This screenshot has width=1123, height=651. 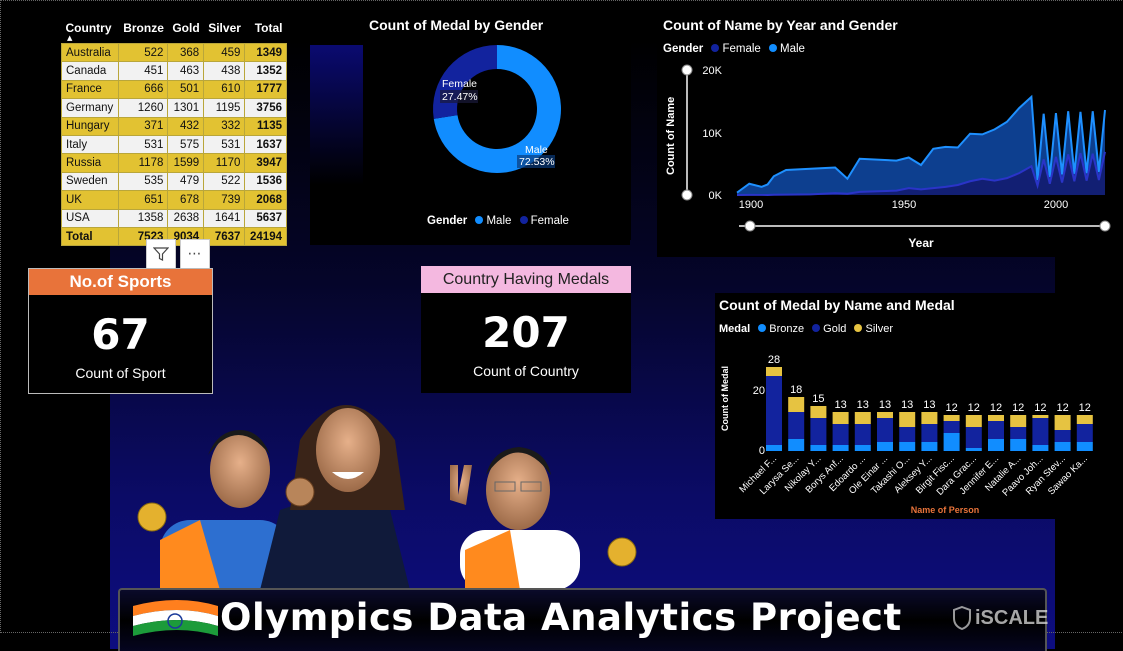 What do you see at coordinates (1000, 618) in the screenshot?
I see `brand-logo: iSCALE` at bounding box center [1000, 618].